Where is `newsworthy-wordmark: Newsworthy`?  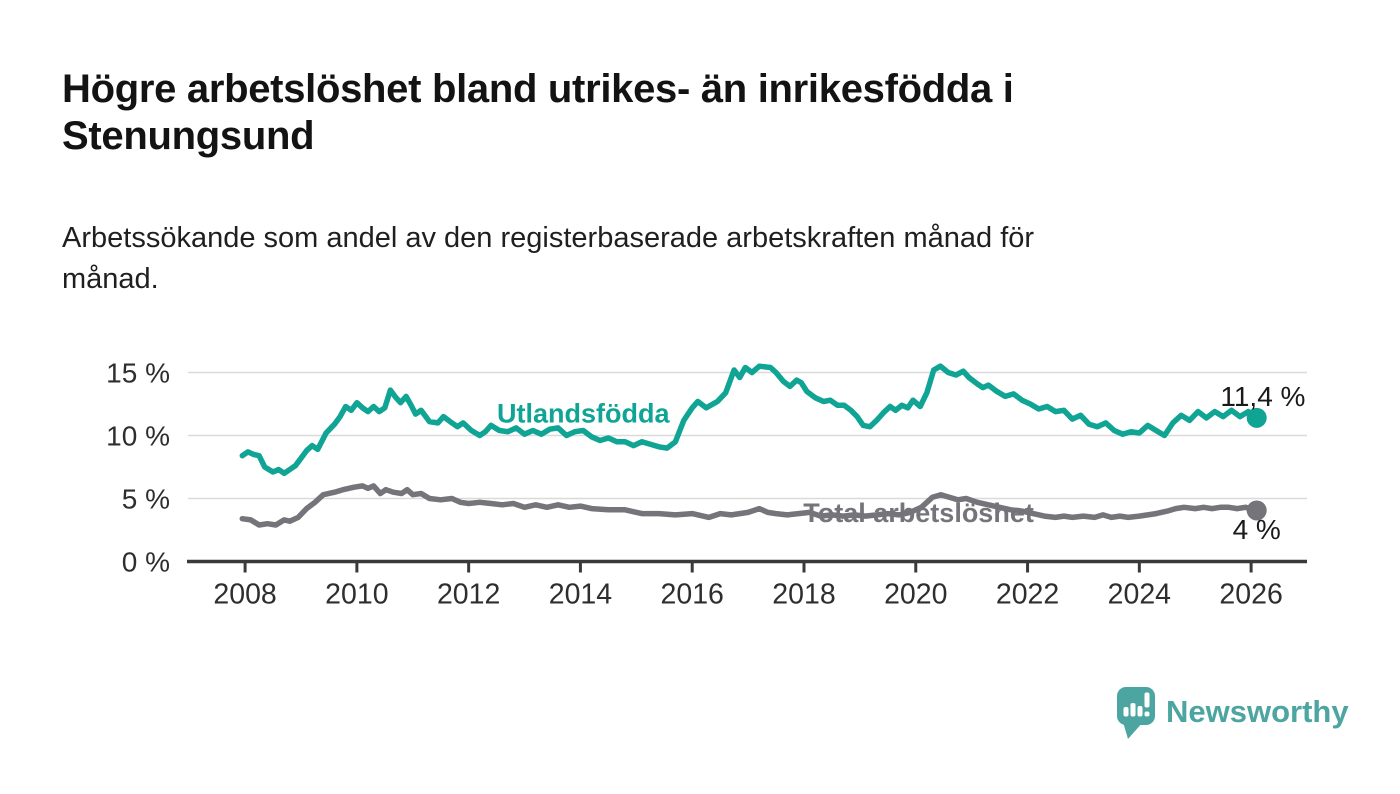 newsworthy-wordmark: Newsworthy is located at coordinates (1257, 711).